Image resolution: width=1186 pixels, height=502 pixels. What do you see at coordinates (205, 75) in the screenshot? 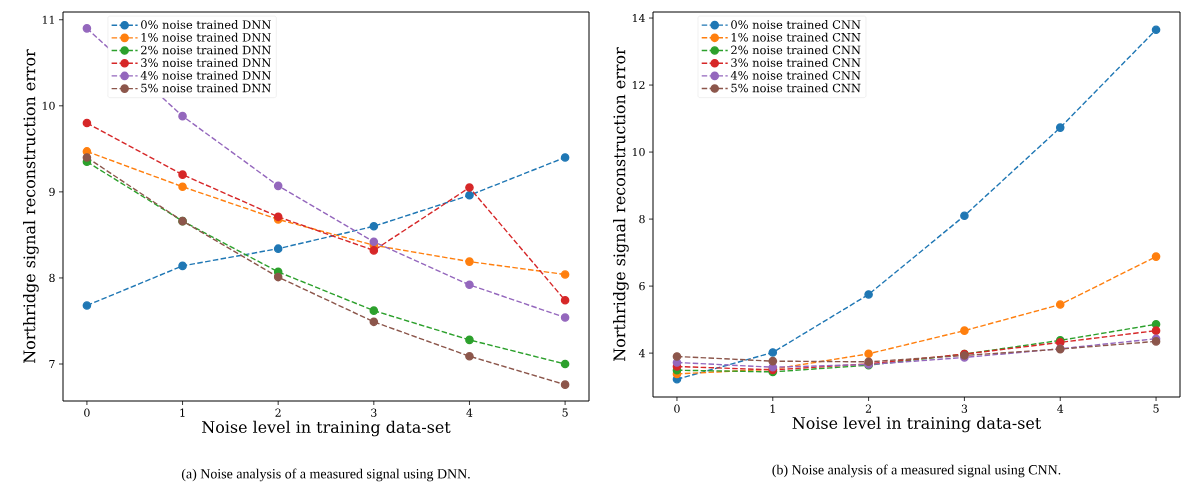
I see `legend-label: 4% noise trained DNN` at bounding box center [205, 75].